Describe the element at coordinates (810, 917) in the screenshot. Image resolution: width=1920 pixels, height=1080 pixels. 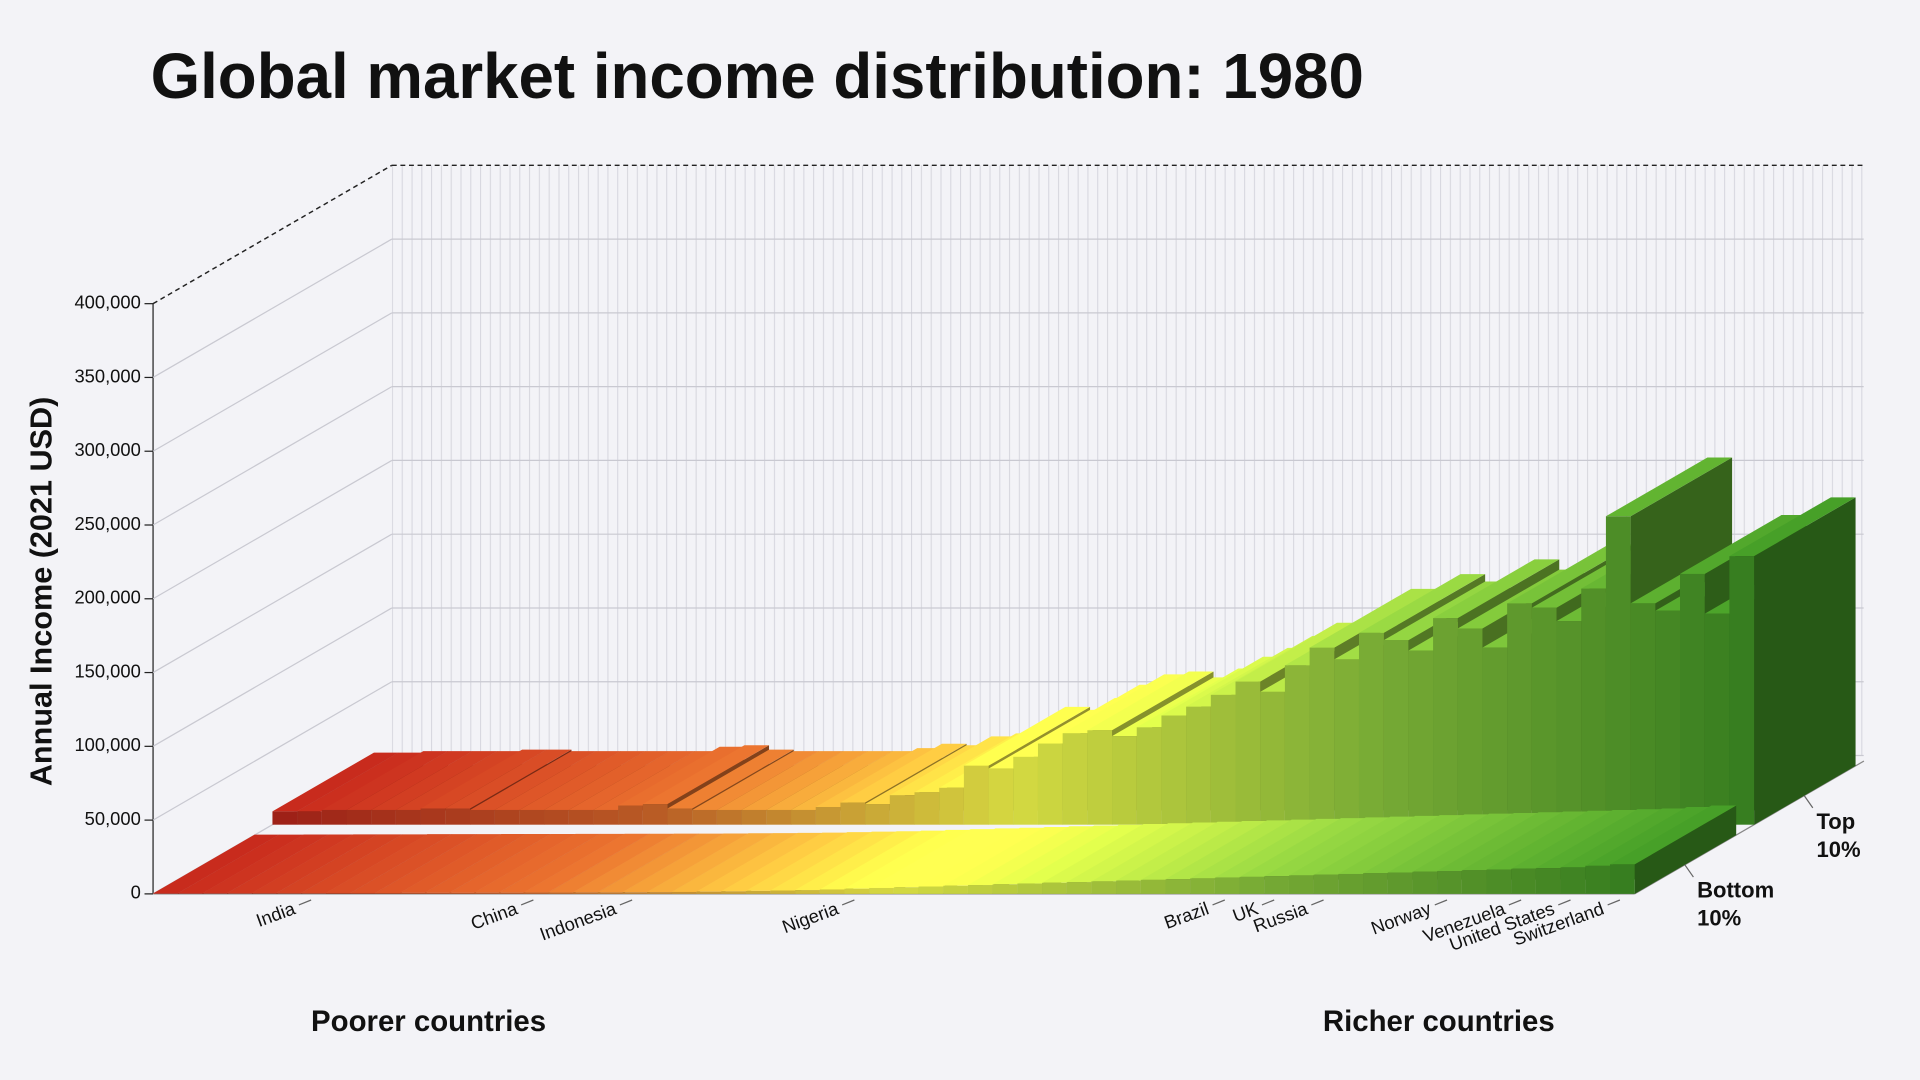
I see `x-tick-label: Nigeria` at that location.